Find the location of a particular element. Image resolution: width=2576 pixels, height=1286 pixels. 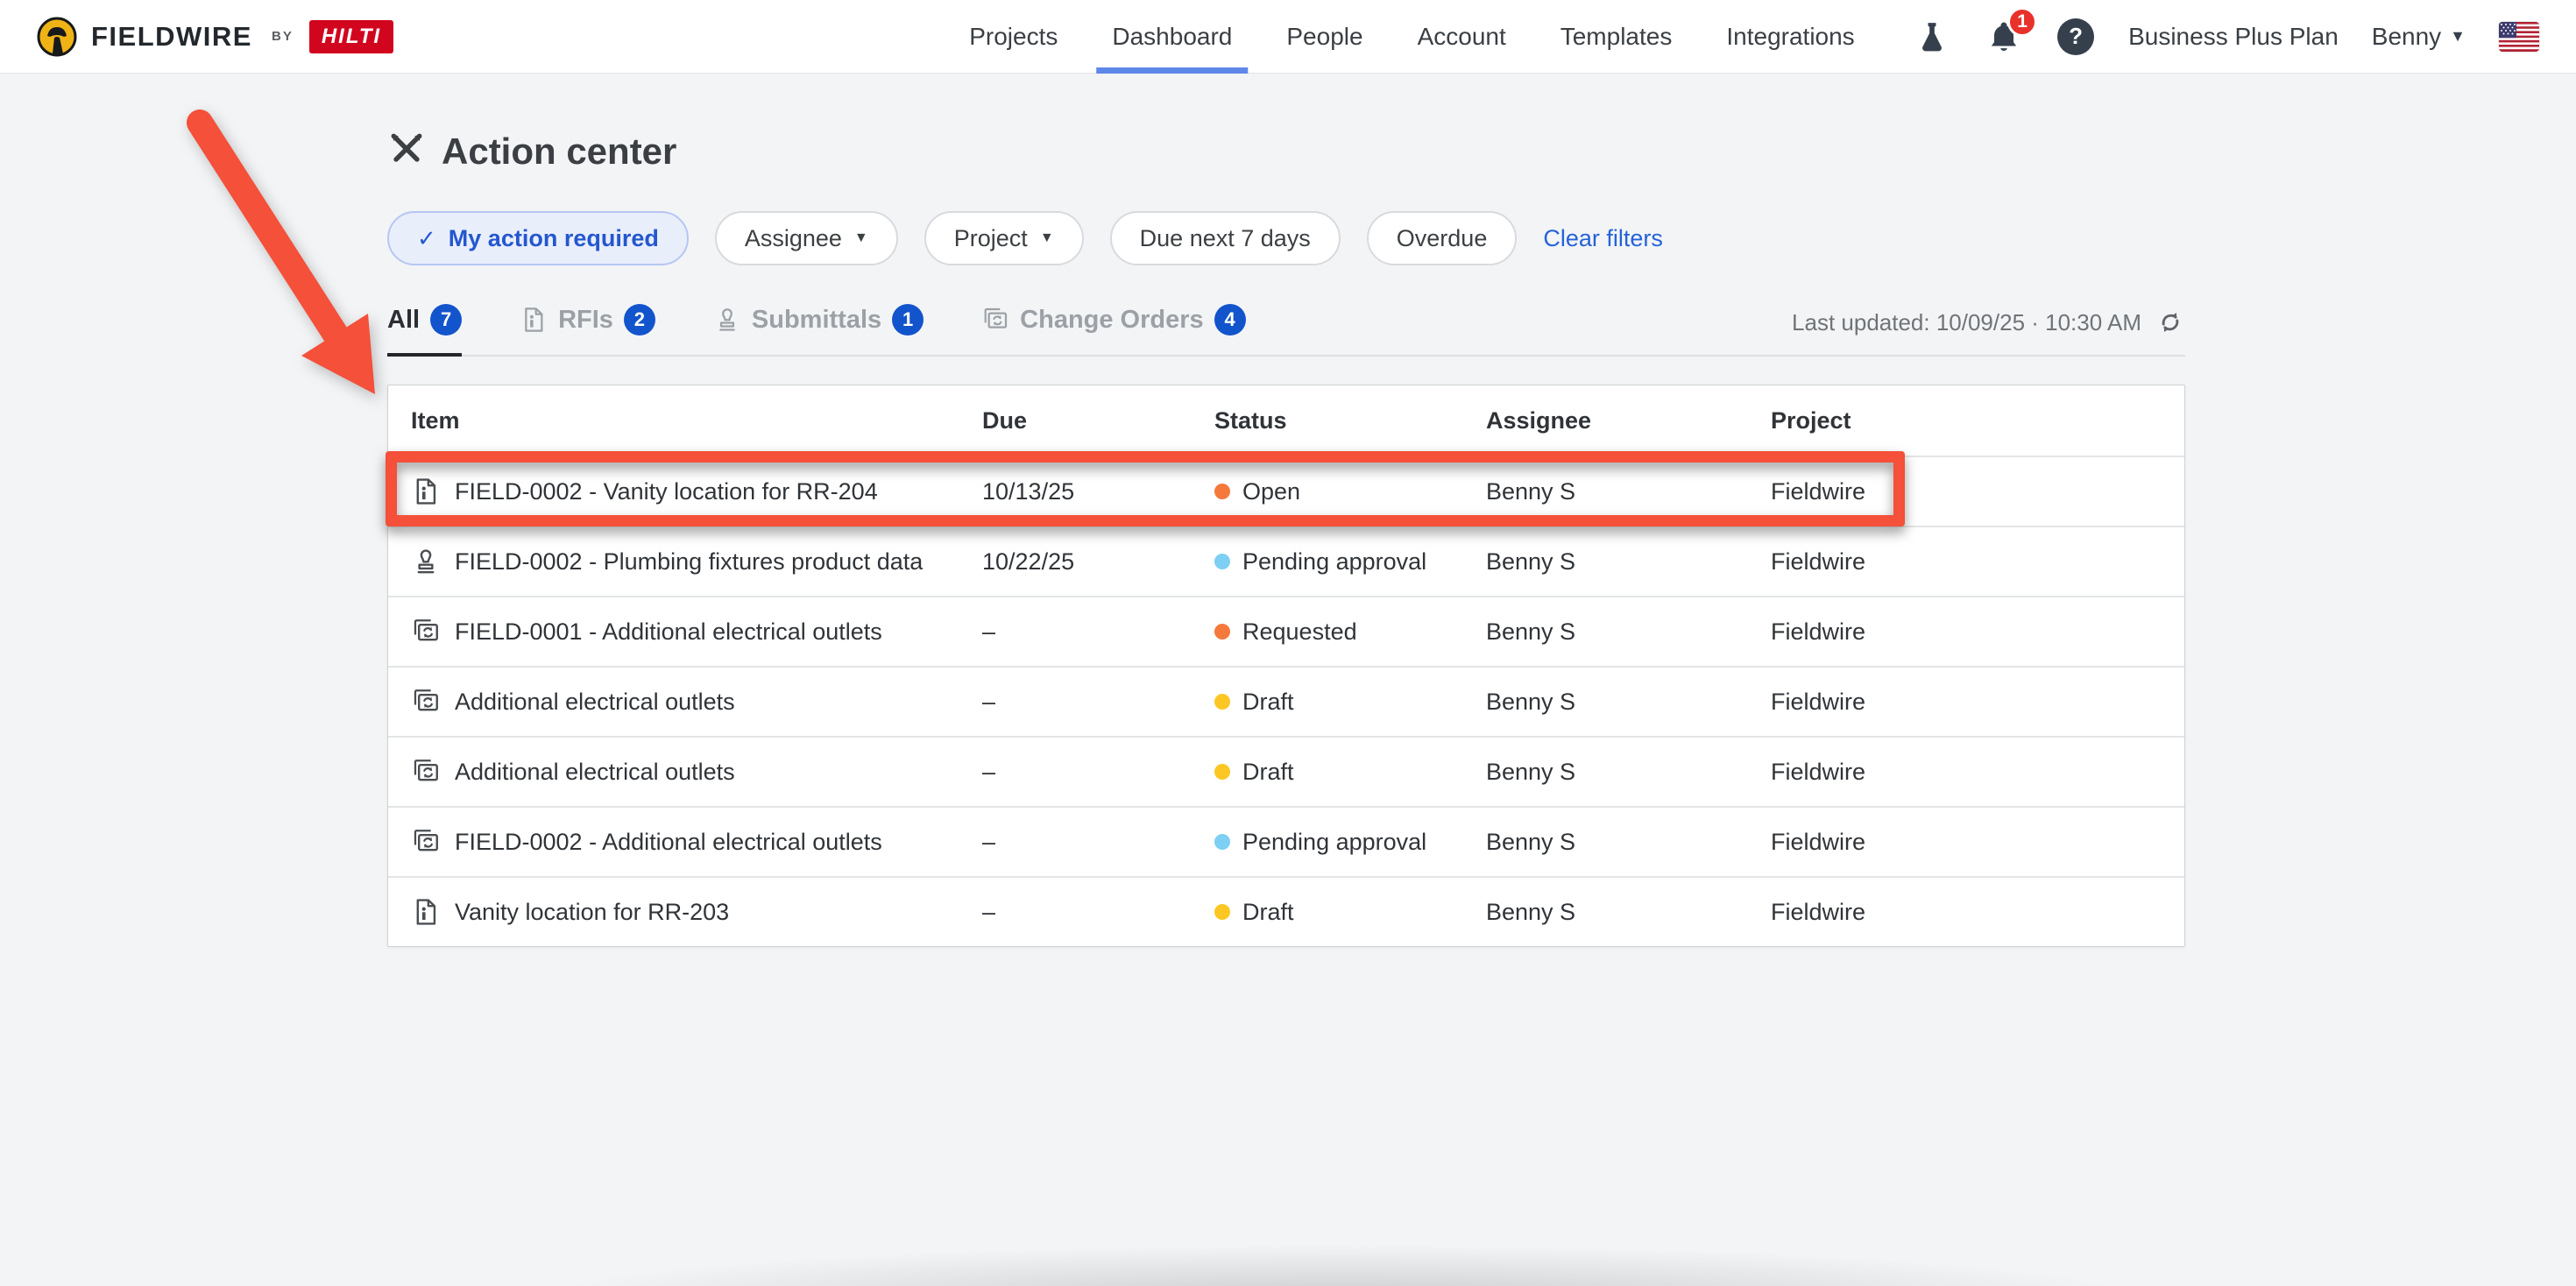

user-menu: Benny ▼ is located at coordinates (2419, 37).